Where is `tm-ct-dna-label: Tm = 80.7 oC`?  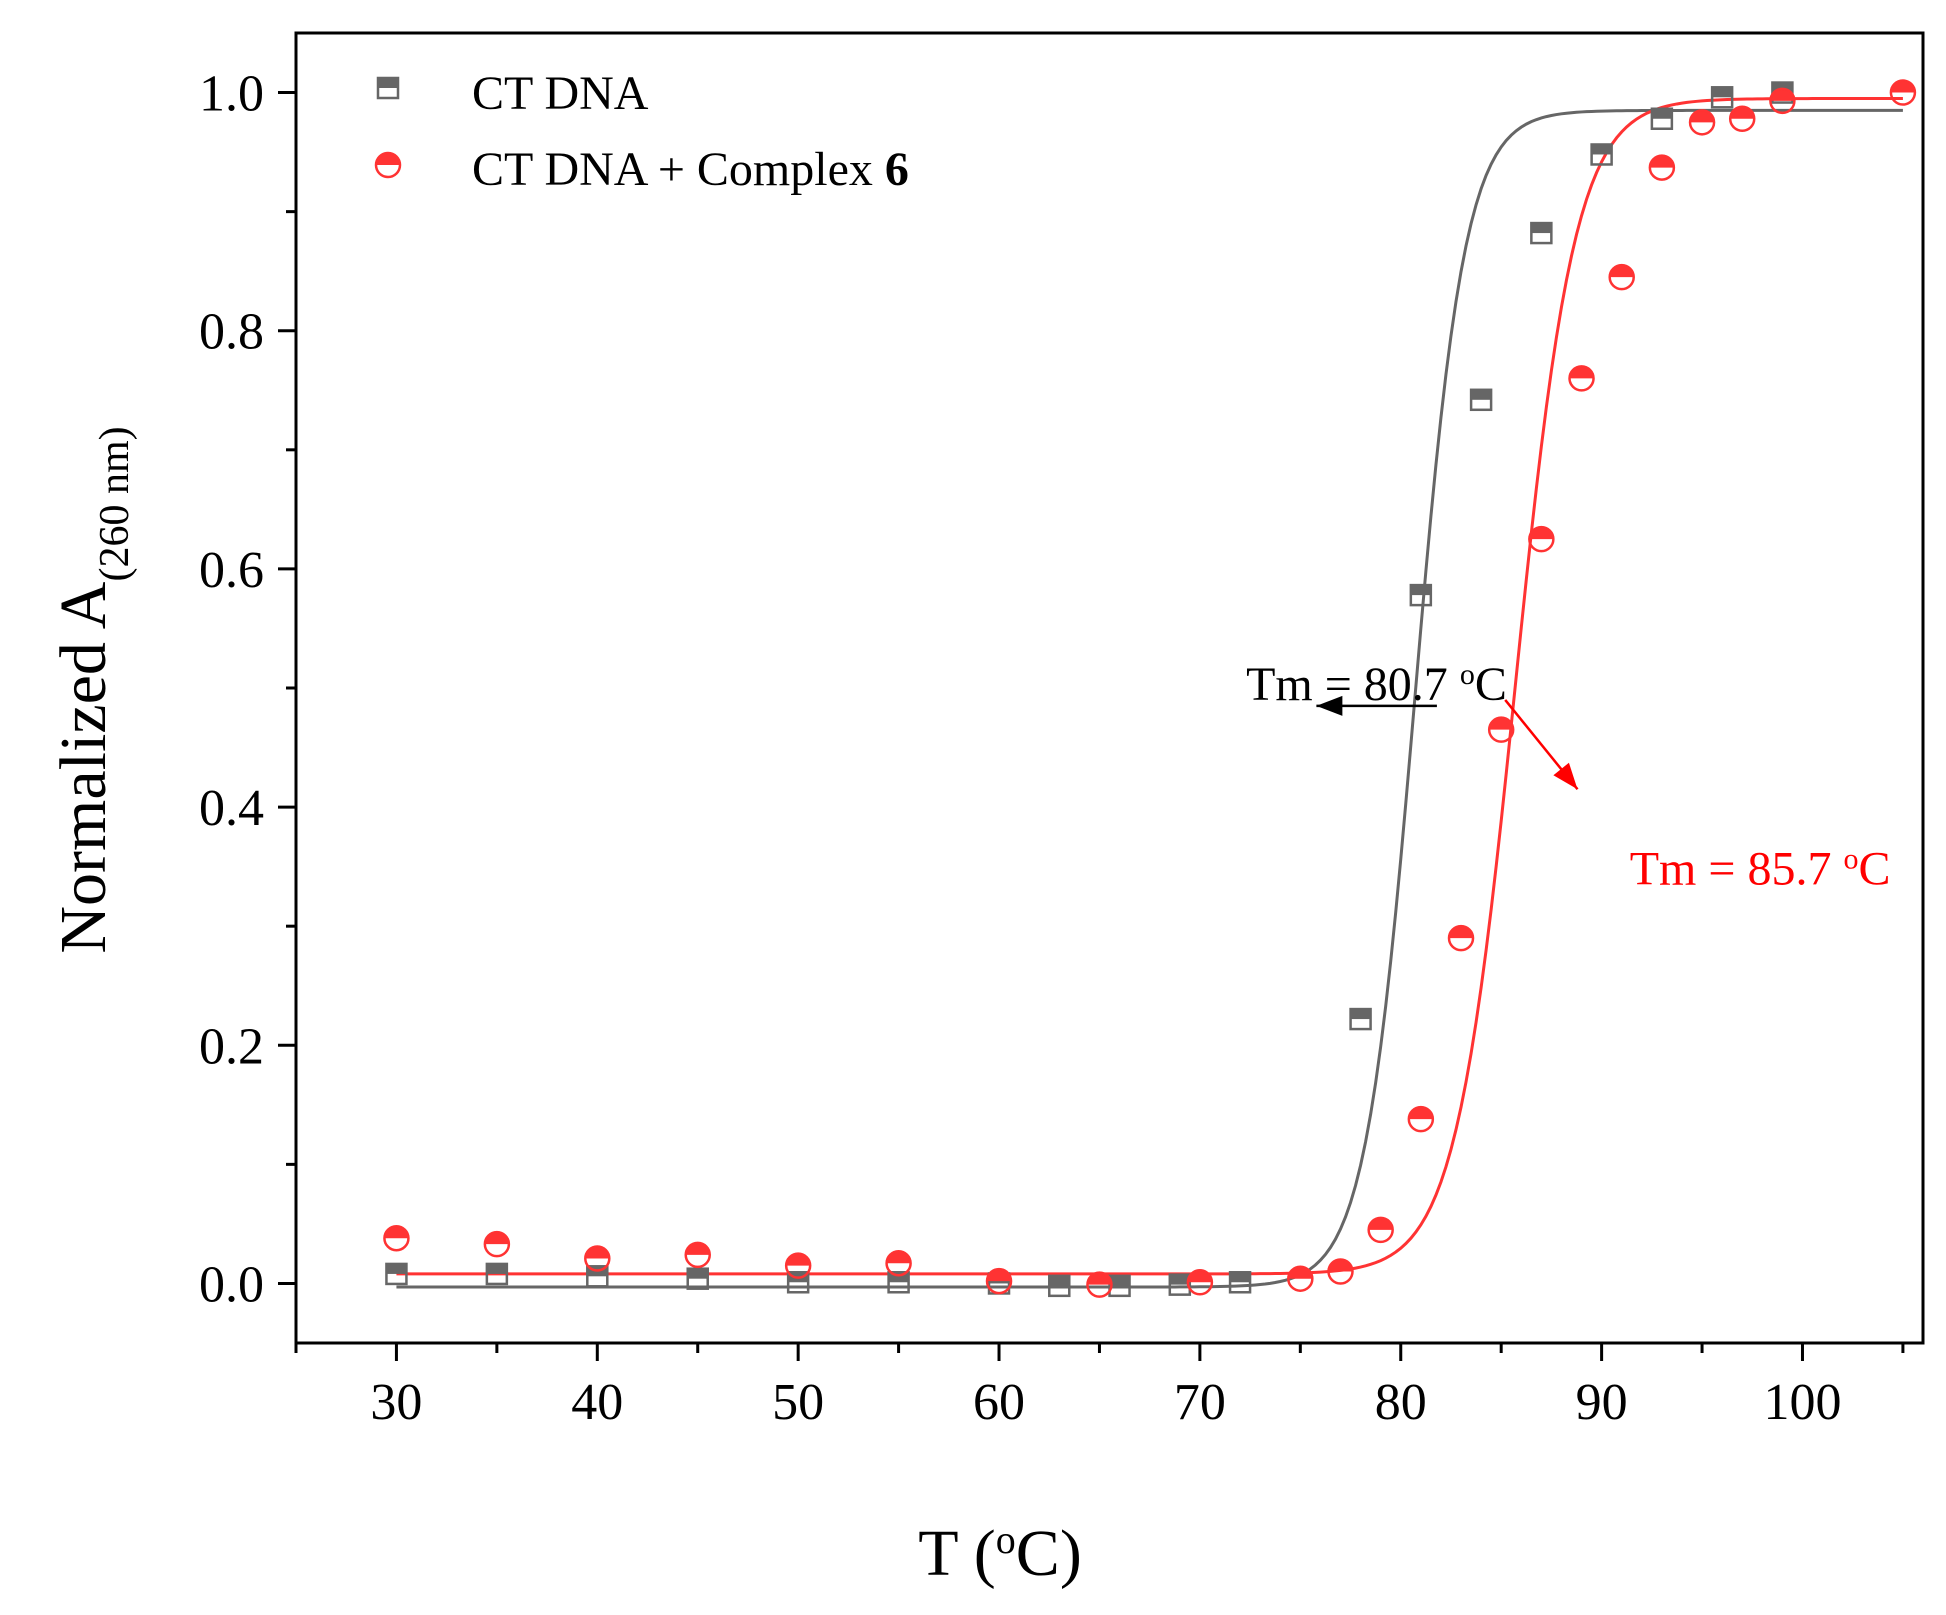
tm-ct-dna-label: Tm = 80.7 oC is located at coordinates (1376, 684).